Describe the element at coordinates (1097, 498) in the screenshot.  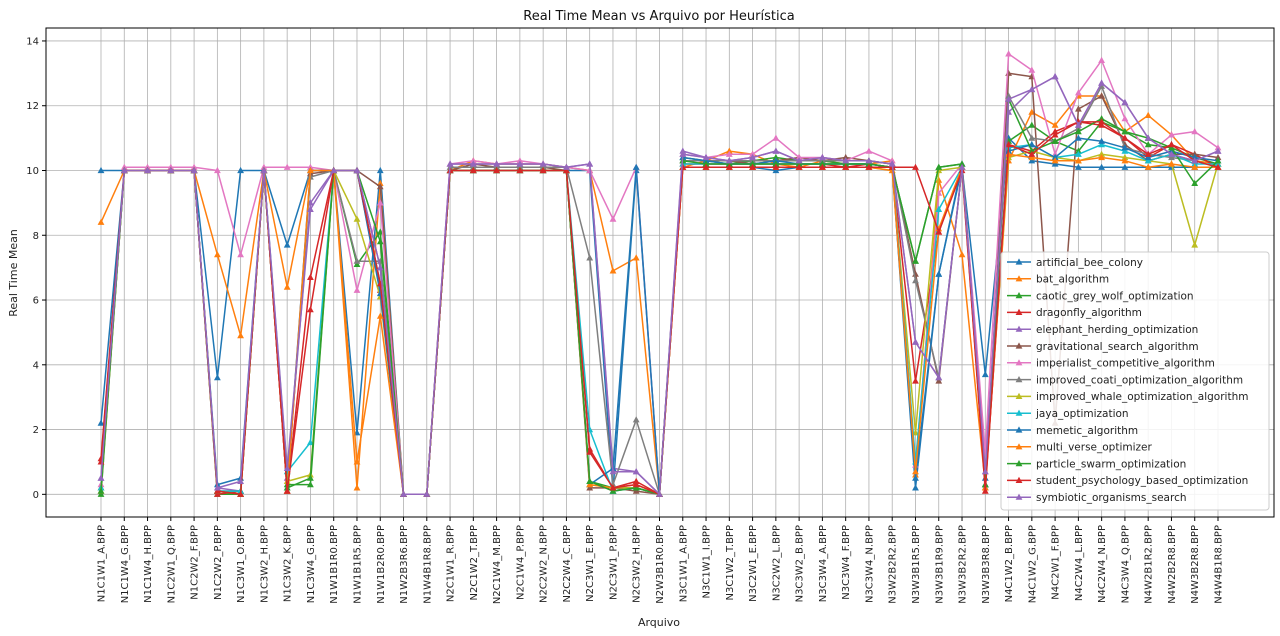
I see `legend-item: symbiotic_organisms_search` at that location.